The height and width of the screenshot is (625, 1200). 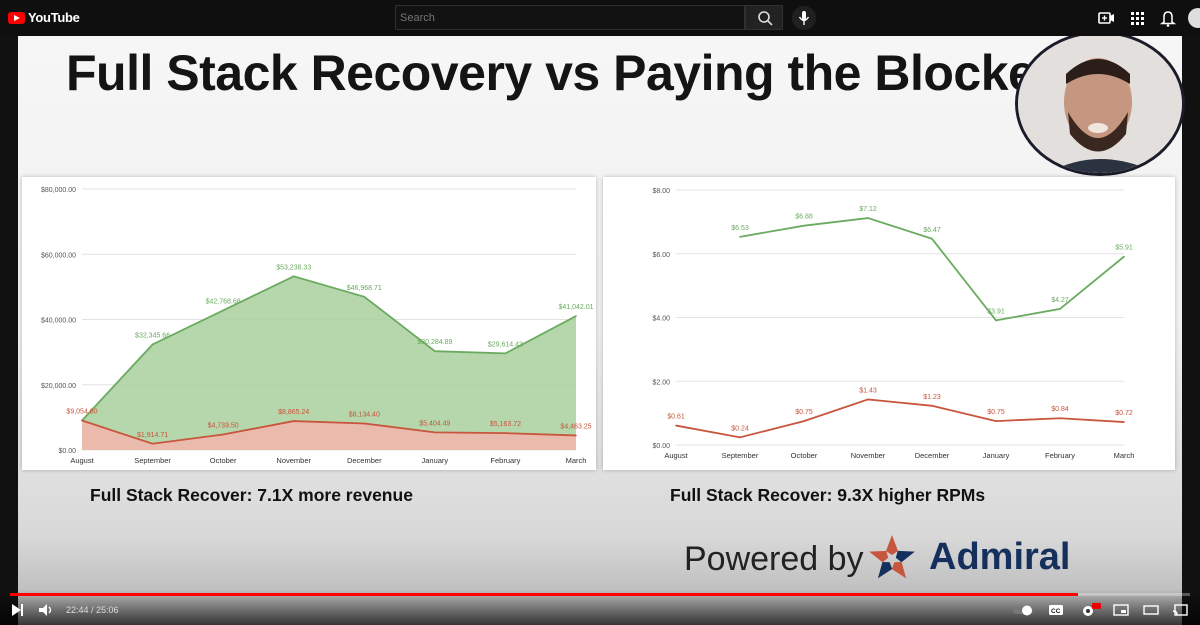 I want to click on data-label: $0.75, so click(x=996, y=412).